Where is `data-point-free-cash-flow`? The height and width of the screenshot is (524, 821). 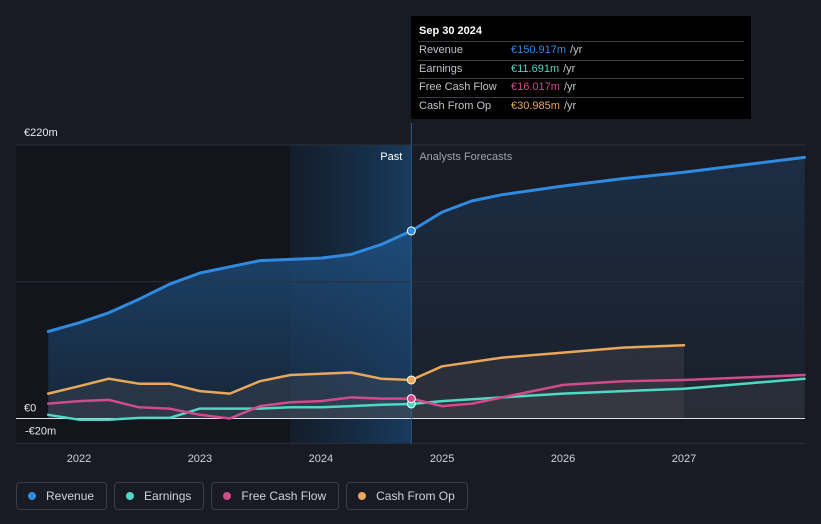
data-point-free-cash-flow is located at coordinates (411, 399).